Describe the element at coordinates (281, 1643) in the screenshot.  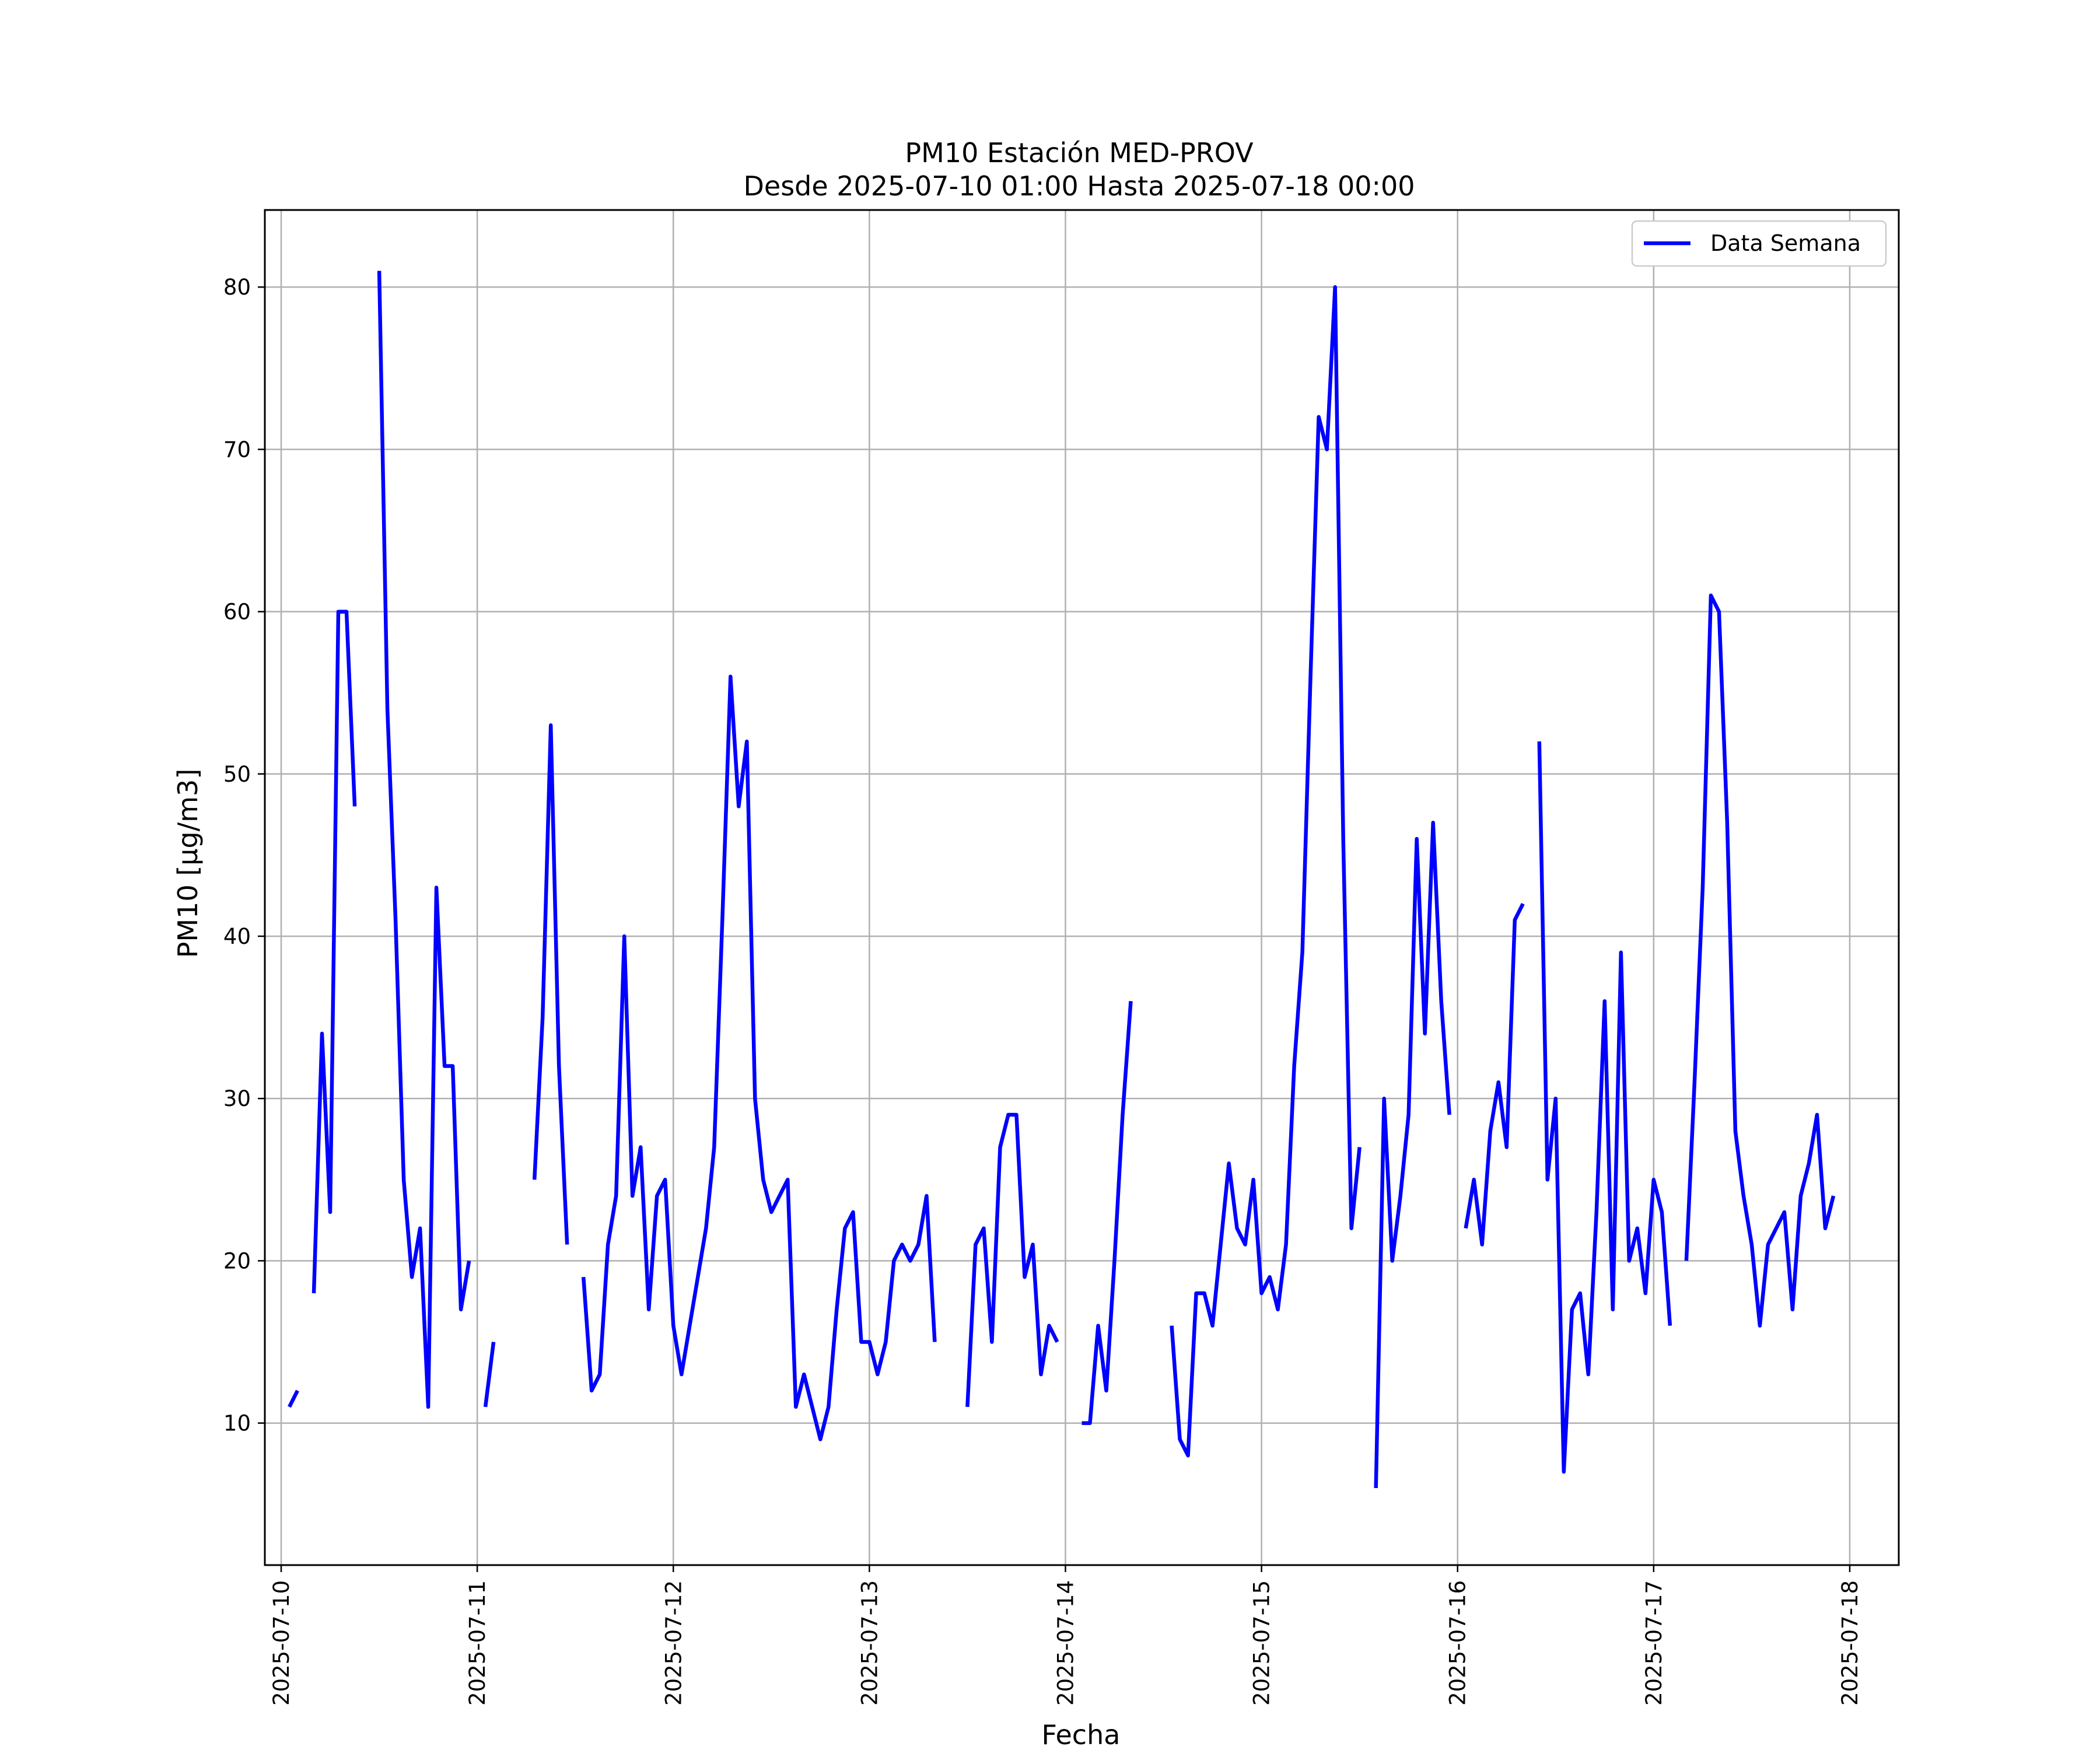
I see `x-tick-label: 2025-07-10` at that location.